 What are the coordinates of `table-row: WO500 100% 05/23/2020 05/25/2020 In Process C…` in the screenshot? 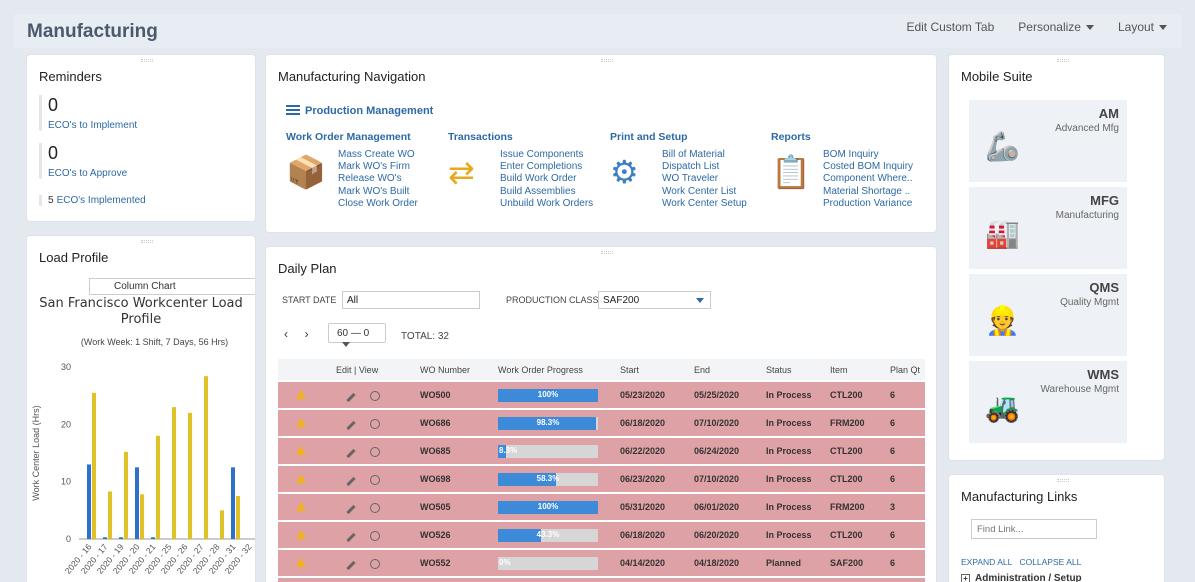 It's located at (601, 394).